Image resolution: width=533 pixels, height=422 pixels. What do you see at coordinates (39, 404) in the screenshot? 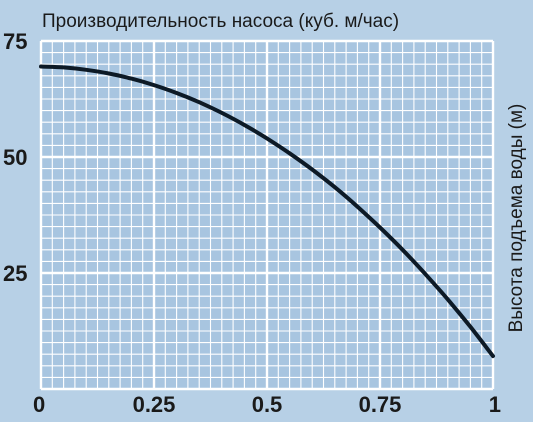
I see `x-tick-label: 0` at bounding box center [39, 404].